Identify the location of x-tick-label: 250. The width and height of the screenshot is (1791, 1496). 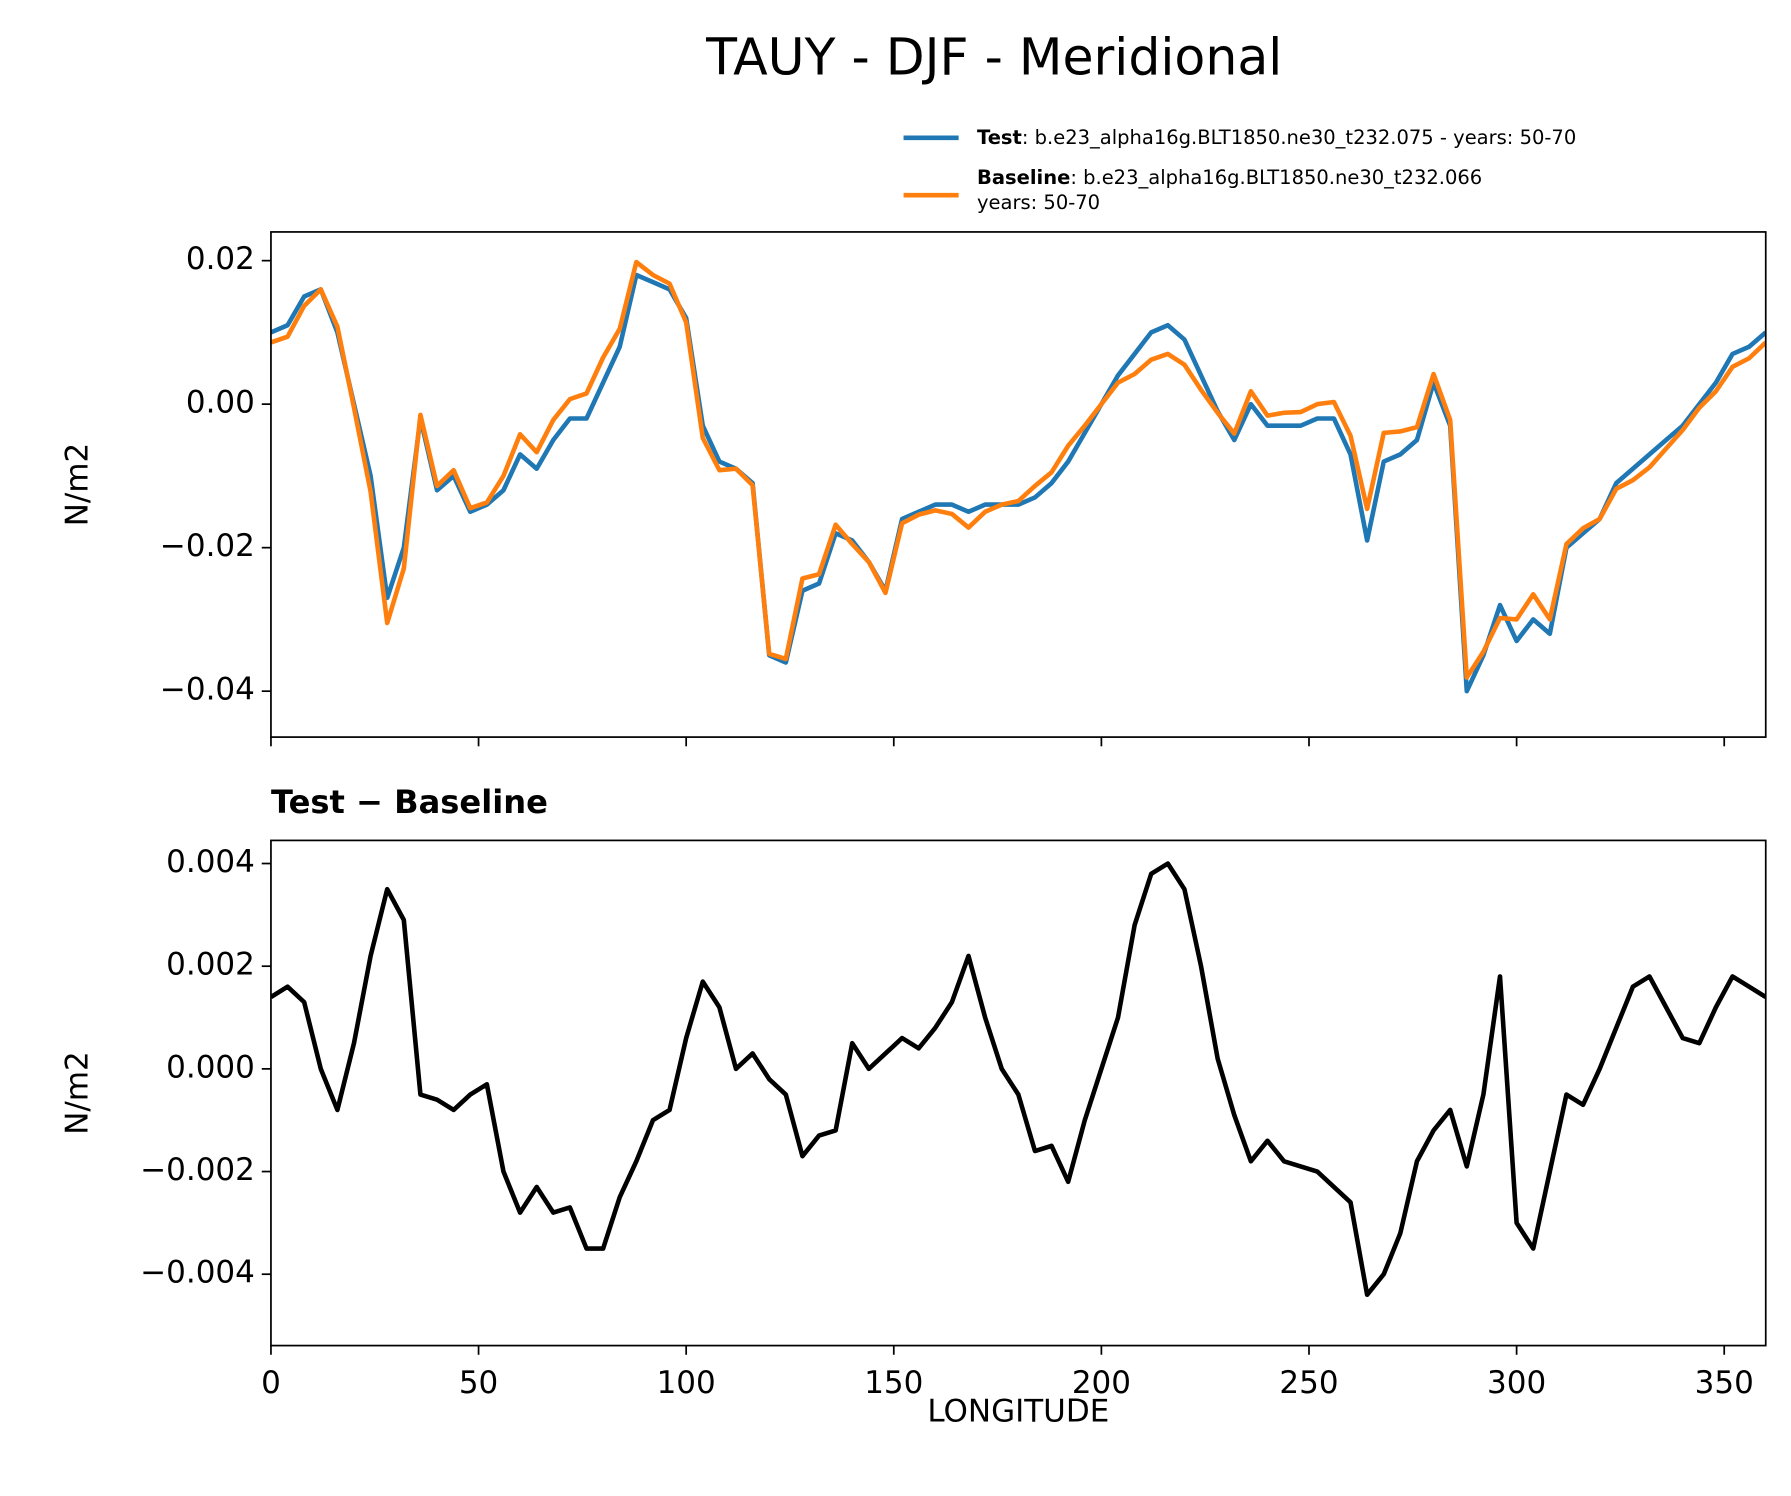
(1308, 1383).